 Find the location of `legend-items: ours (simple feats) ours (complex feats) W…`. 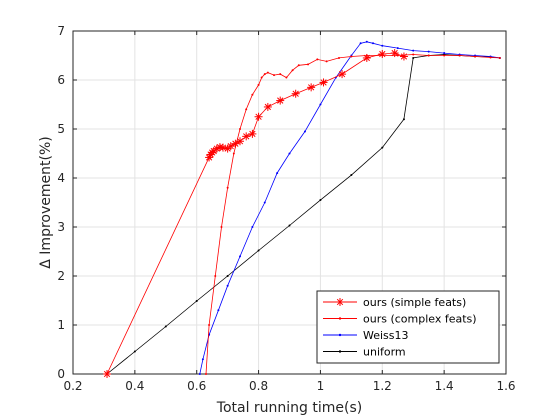

legend-items: ours (simple feats) ours (complex feats) W… is located at coordinates (400, 327).